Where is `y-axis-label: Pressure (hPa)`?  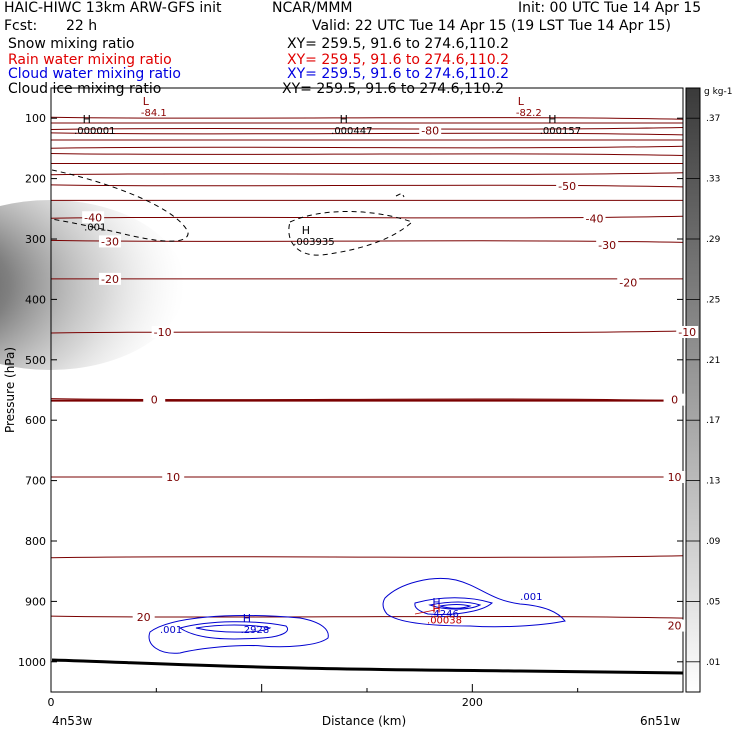 y-axis-label: Pressure (hPa) is located at coordinates (10, 390).